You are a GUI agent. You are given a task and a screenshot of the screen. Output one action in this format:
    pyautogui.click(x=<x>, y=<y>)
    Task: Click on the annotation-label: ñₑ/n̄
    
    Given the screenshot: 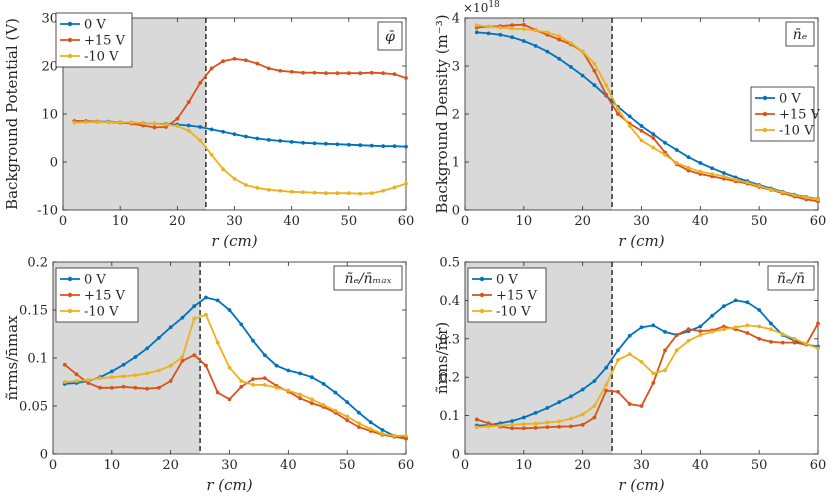 What is the action you would take?
    pyautogui.click(x=791, y=279)
    